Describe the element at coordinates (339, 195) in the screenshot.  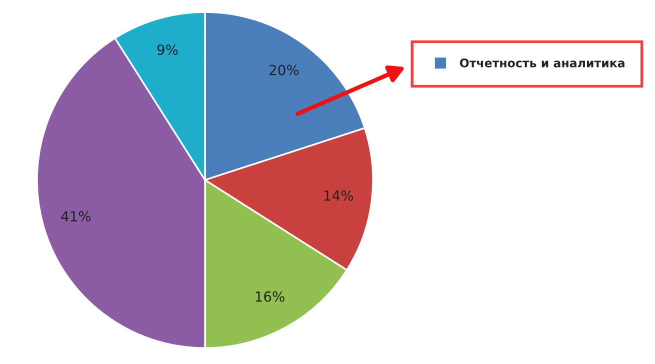
I see `data-label: 14%` at that location.